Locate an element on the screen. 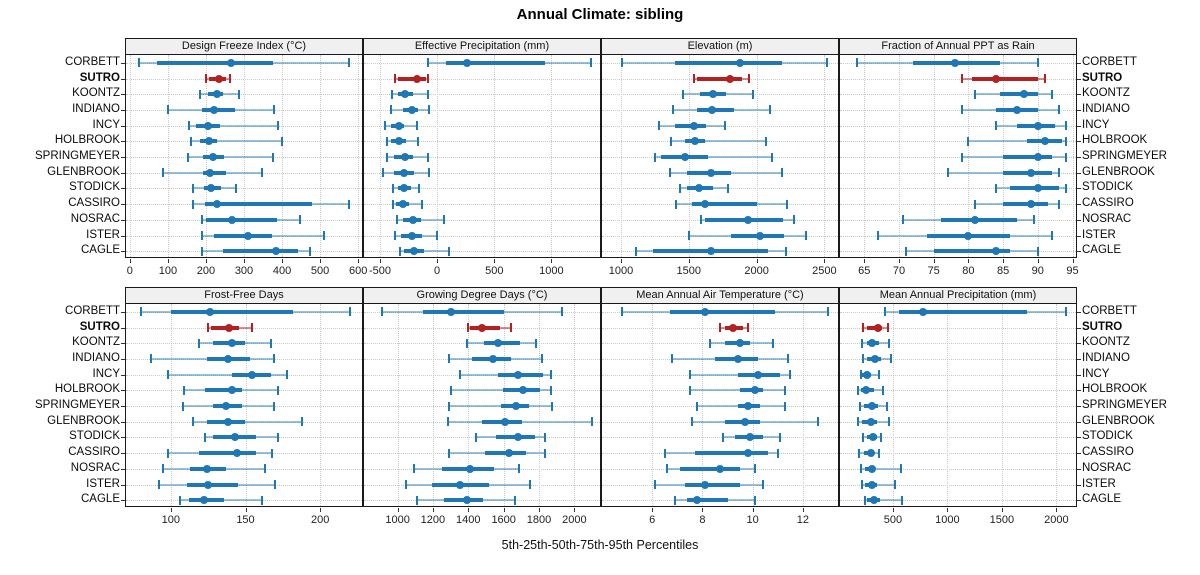 The image size is (1200, 575). axis-tick-label: 6 is located at coordinates (652, 520).